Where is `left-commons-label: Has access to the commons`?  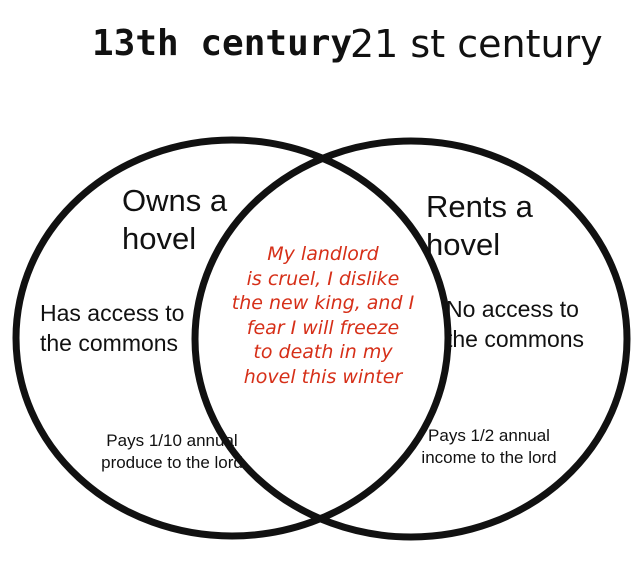 left-commons-label: Has access to the commons is located at coordinates (112, 328).